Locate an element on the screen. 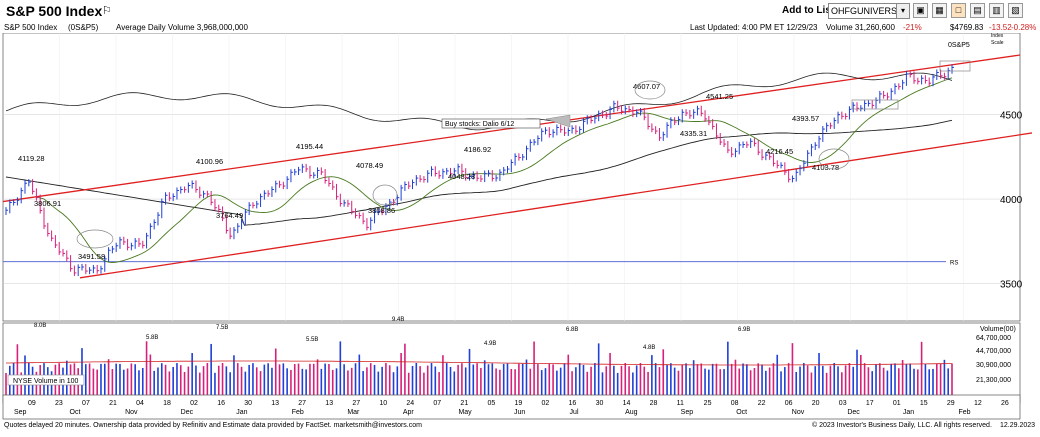 The width and height of the screenshot is (1040, 437). low-circle is located at coordinates (95, 239).